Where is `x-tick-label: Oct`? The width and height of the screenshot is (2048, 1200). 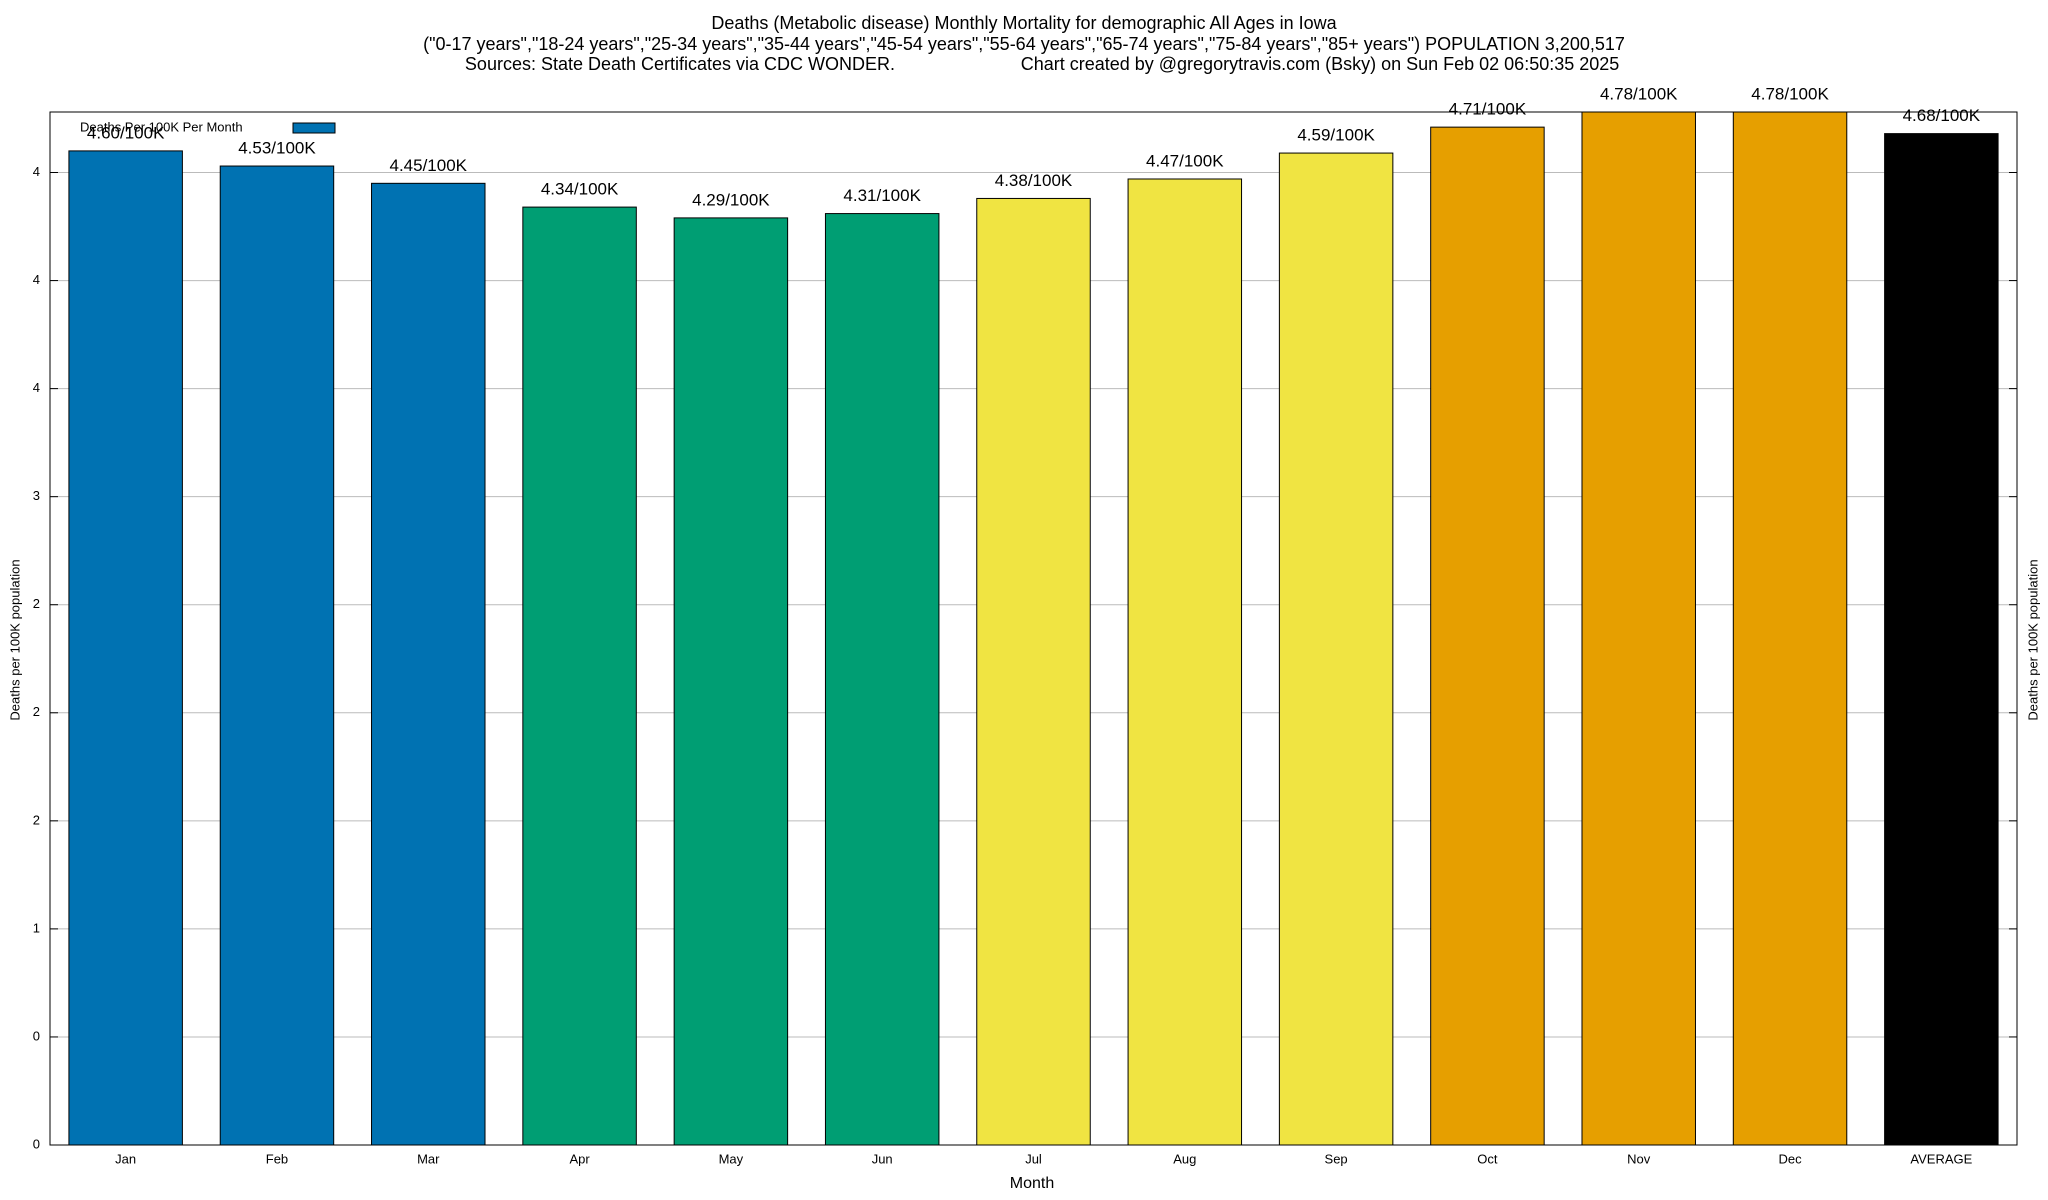
x-tick-label: Oct is located at coordinates (1487, 1158).